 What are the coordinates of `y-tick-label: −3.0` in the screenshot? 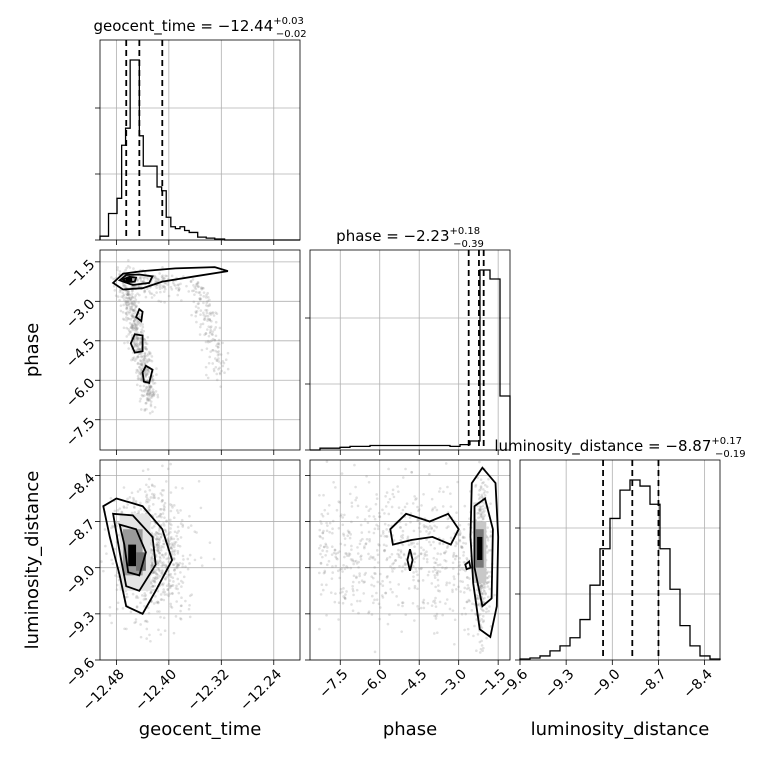 It's located at (80, 313).